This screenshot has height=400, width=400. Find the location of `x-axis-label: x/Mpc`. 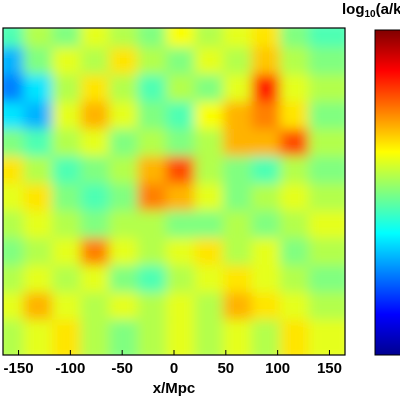

x-axis-label: x/Mpc is located at coordinates (174, 388).